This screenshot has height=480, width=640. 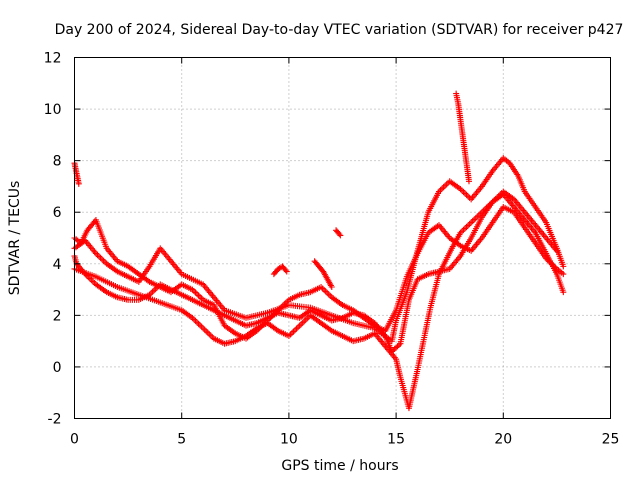 What do you see at coordinates (503, 440) in the screenshot?
I see `x-tick-label: 20` at bounding box center [503, 440].